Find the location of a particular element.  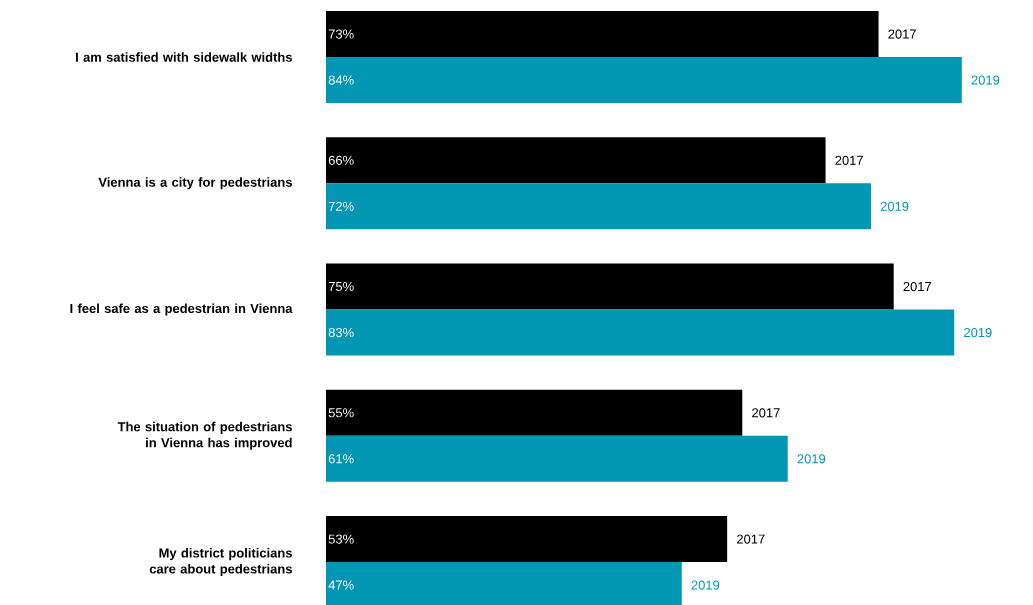

y-tick-label: I am satisfied with sidewalk widths is located at coordinates (183, 57).